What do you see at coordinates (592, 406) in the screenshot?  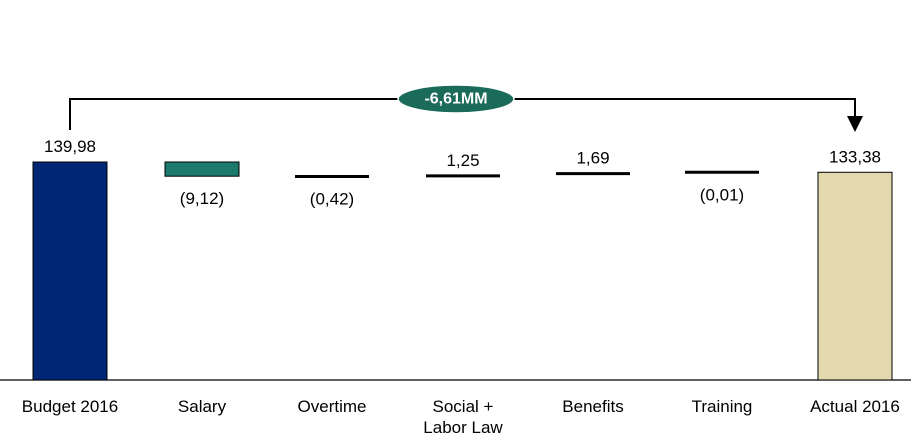 I see `category-label-benefits: Benefits` at bounding box center [592, 406].